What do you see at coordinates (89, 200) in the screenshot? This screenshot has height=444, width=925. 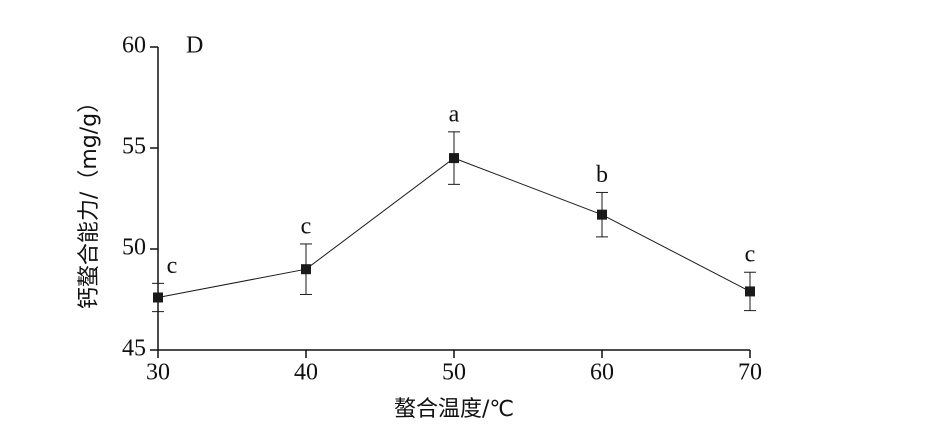 I see `y-axis-label: 钙螯合能力/（mg/g）` at bounding box center [89, 200].